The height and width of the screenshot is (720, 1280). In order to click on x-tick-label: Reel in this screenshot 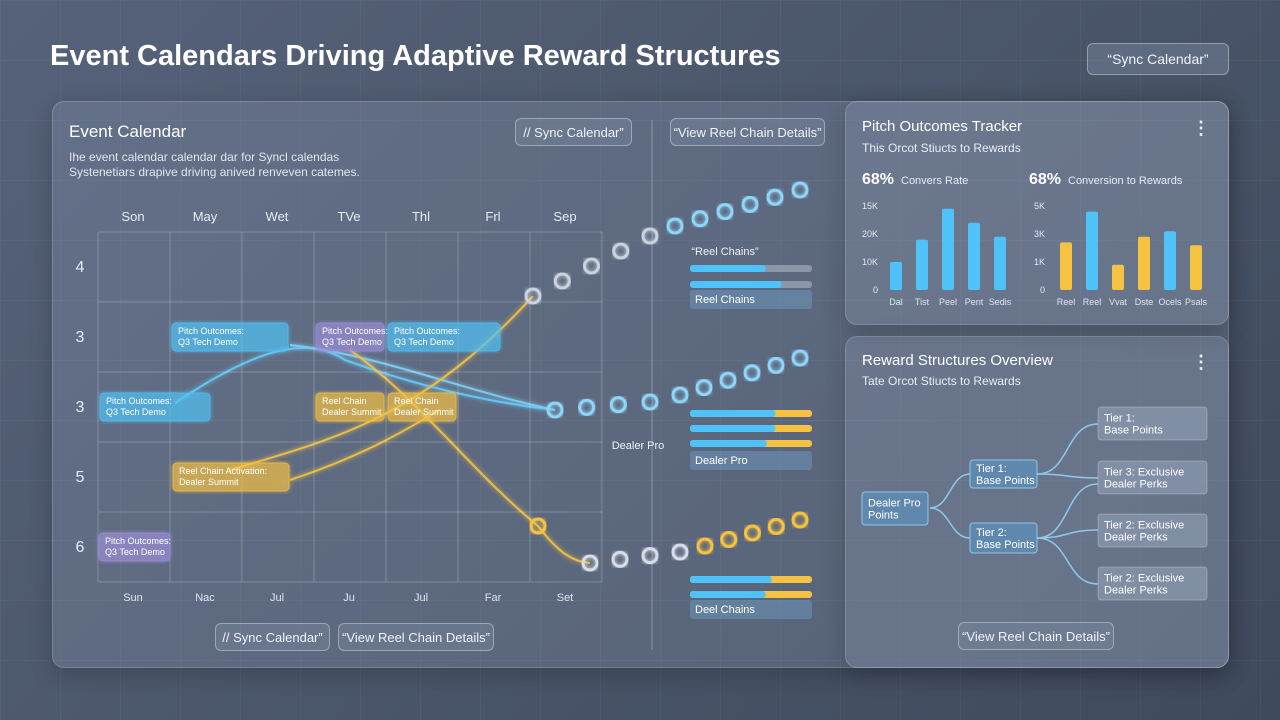, I will do `click(1066, 302)`.